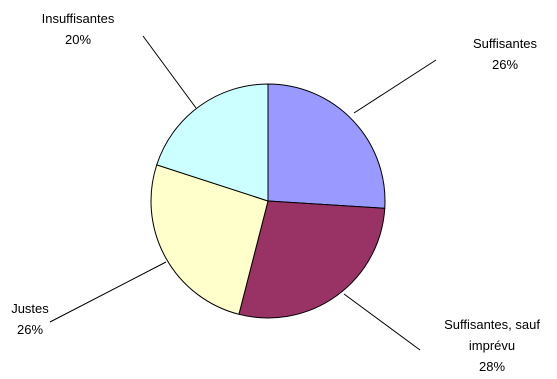  What do you see at coordinates (30, 329) in the screenshot?
I see `slice-percent-label-2: 26%` at bounding box center [30, 329].